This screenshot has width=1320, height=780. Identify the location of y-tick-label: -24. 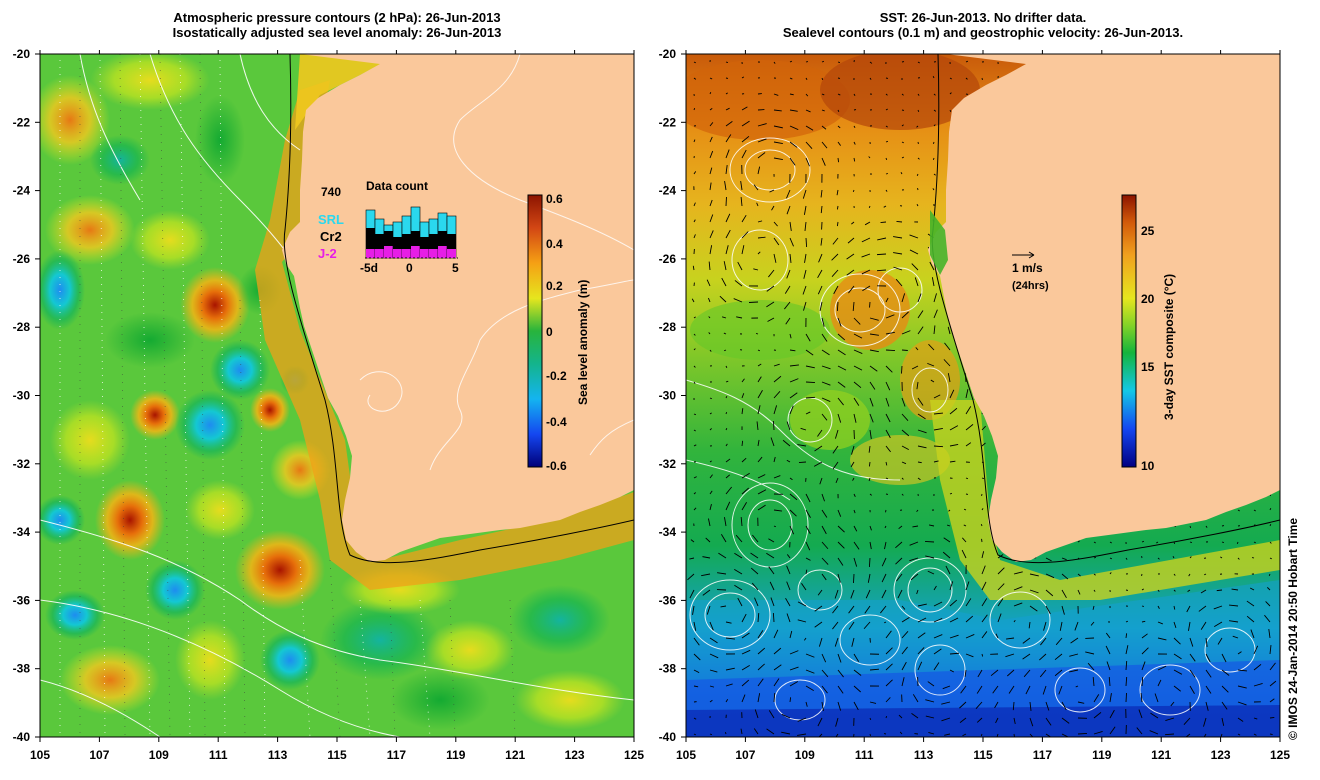
(22, 191).